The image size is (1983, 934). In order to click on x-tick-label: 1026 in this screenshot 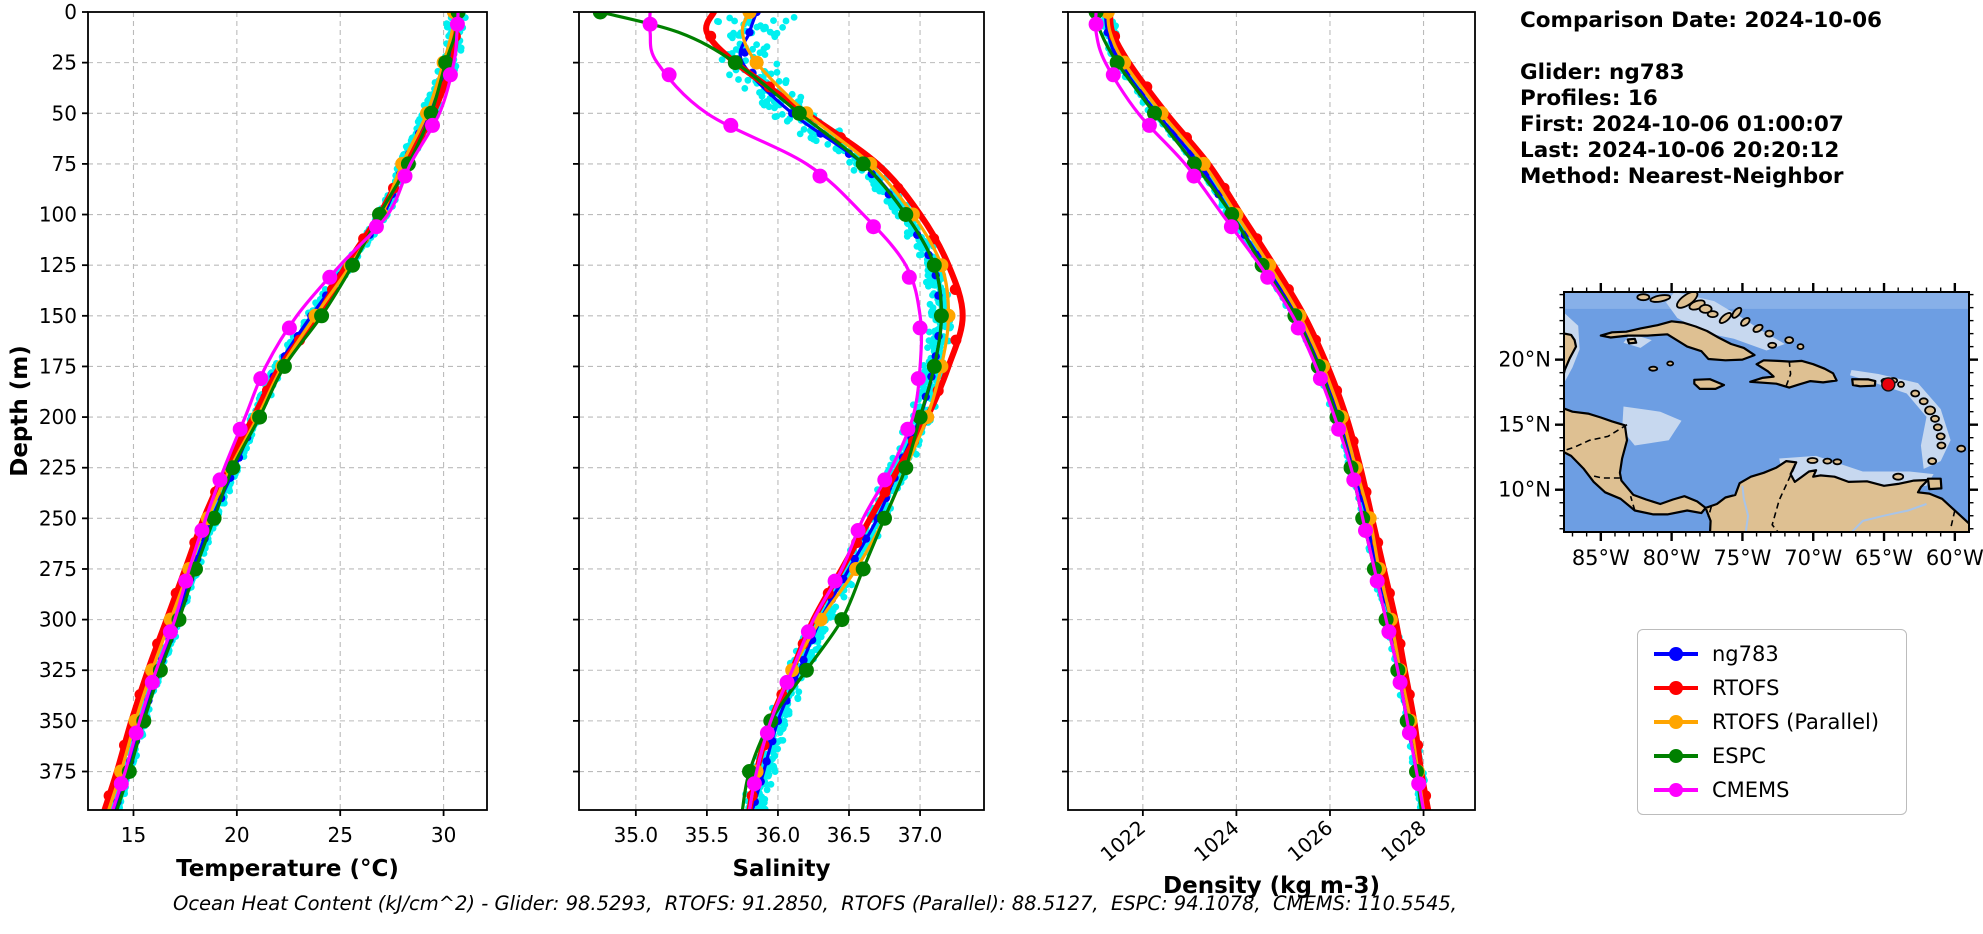, I will do `click(1310, 840)`.